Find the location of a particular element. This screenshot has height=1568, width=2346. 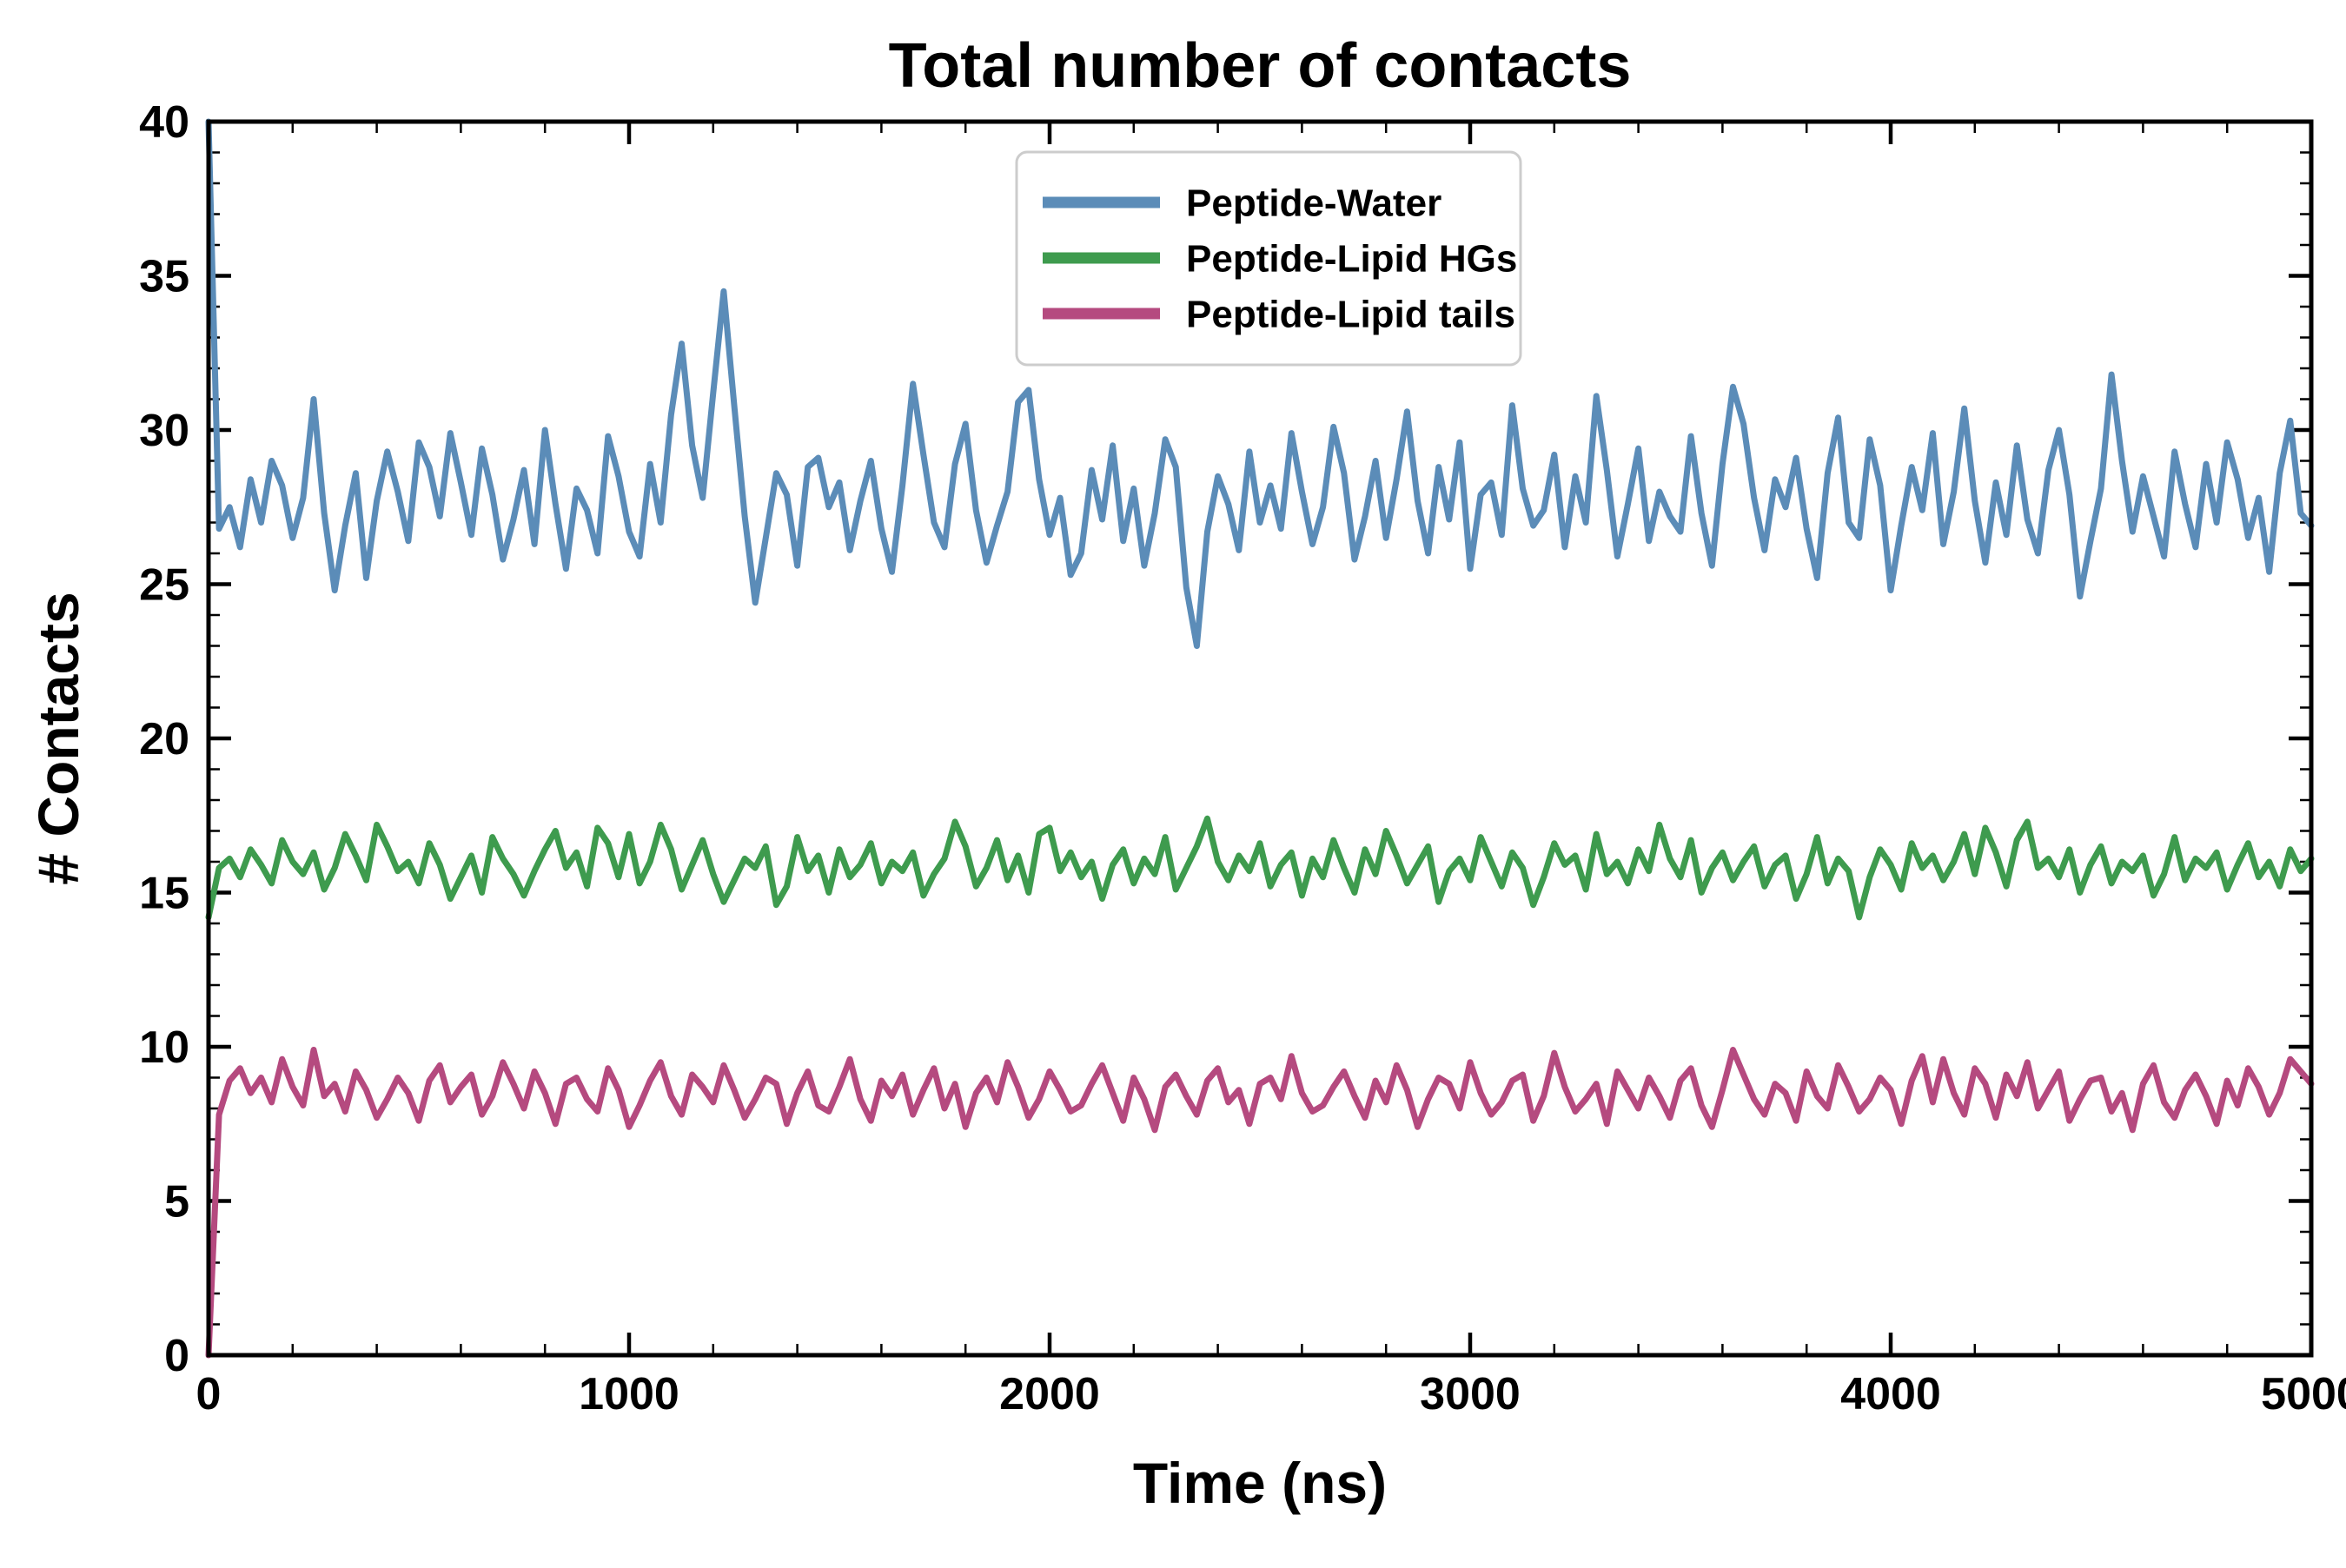

y-tick-label: 0 is located at coordinates (177, 1356).